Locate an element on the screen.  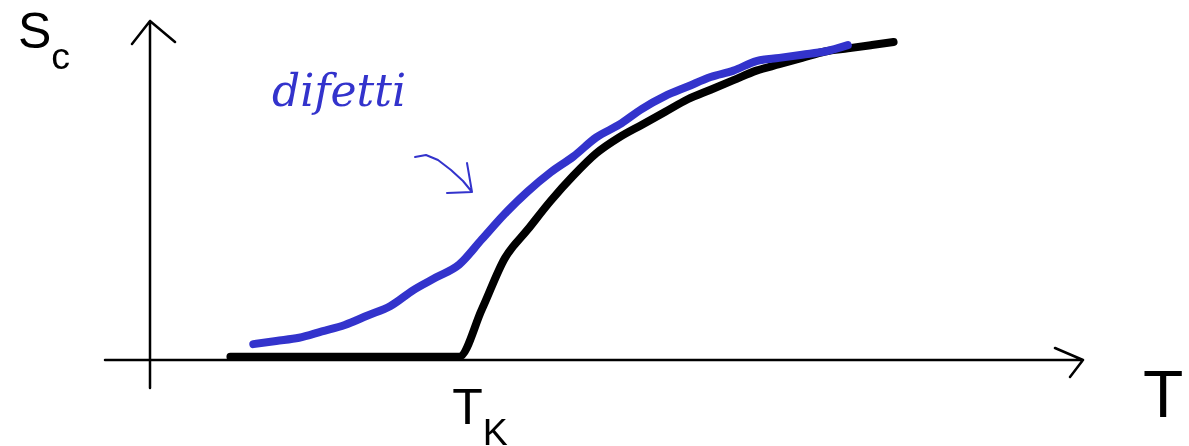
y-axis-title: S$_{c}$ is located at coordinates (44, 40).